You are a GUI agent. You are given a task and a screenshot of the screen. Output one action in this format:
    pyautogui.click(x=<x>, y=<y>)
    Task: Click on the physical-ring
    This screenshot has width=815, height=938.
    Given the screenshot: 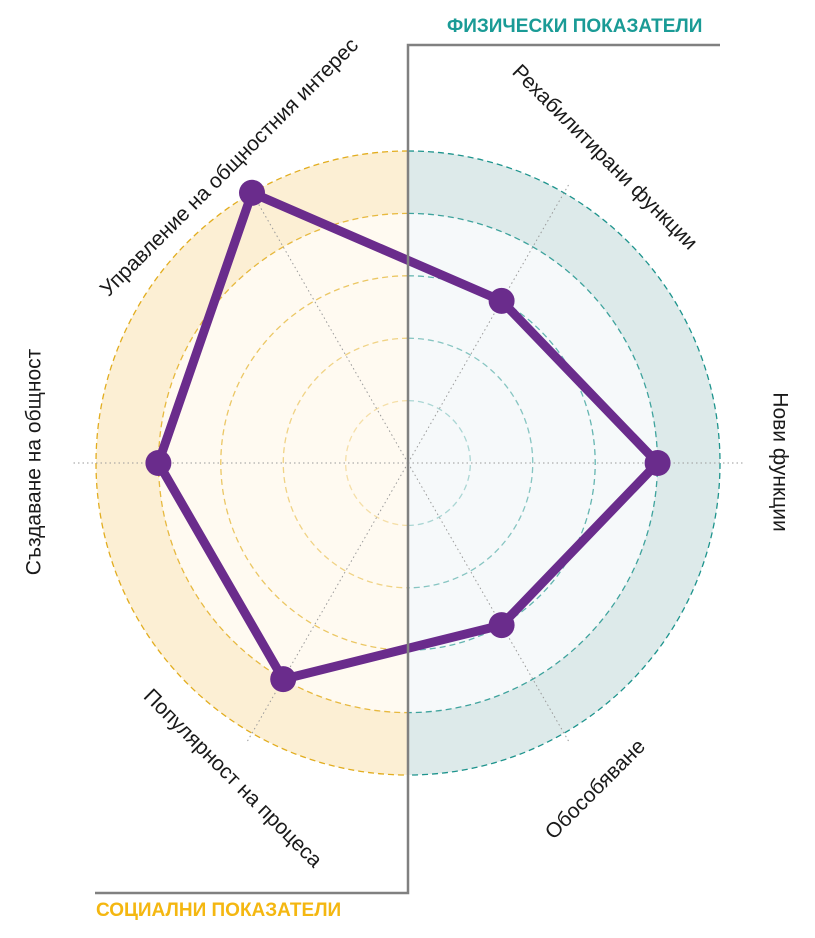 What is the action you would take?
    pyautogui.click(x=470, y=463)
    